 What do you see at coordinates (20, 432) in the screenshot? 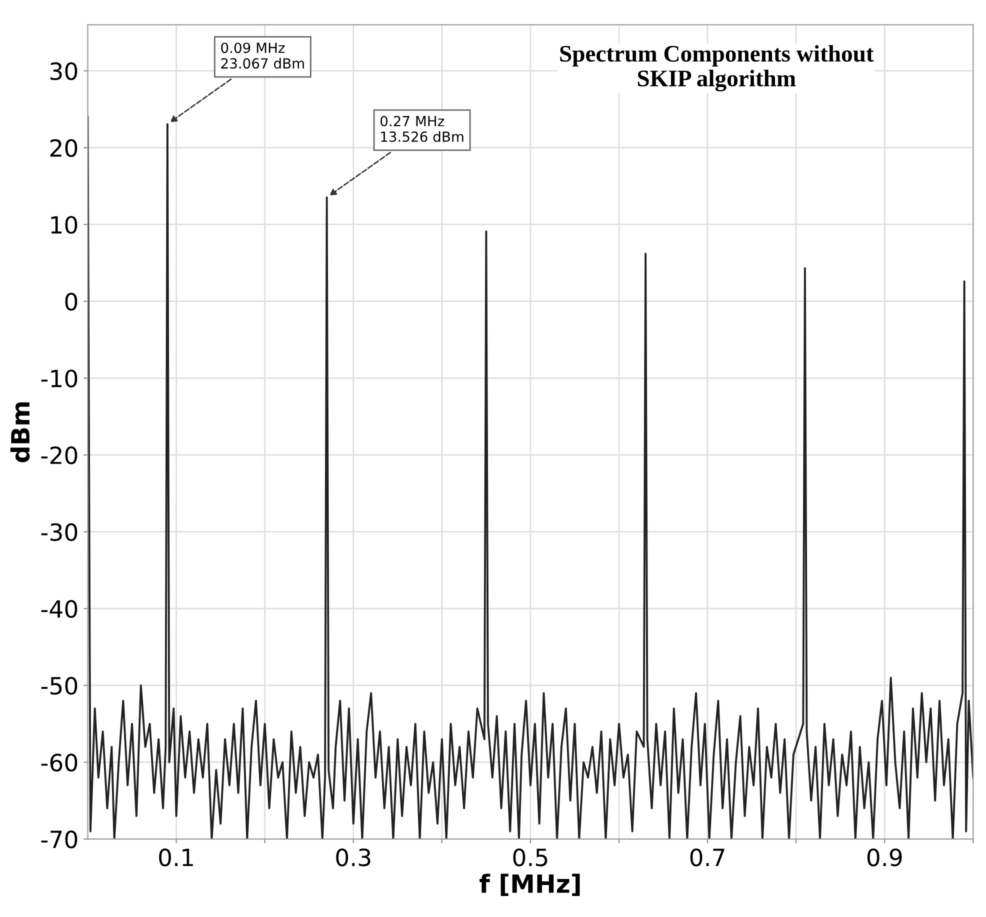
I see `y-axis-title: dBm` at bounding box center [20, 432].